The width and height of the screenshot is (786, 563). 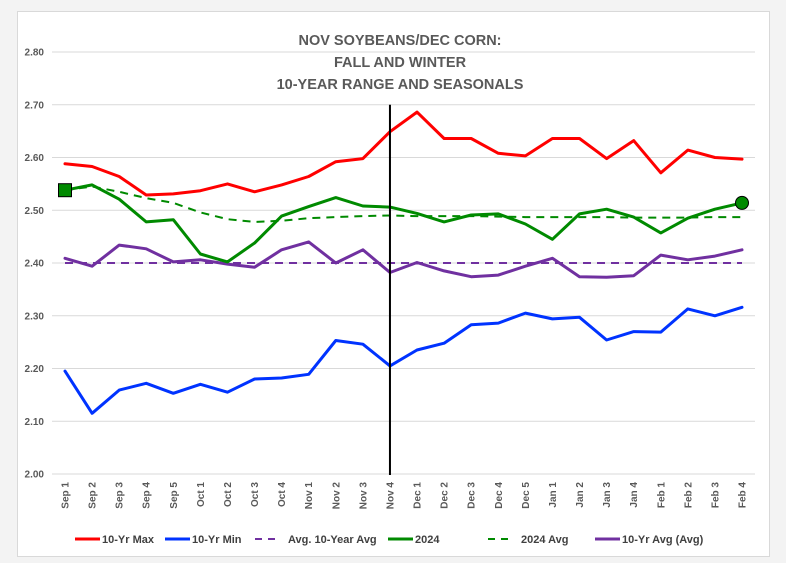 I want to click on x-tick-label: Sep 2, so click(x=93, y=495).